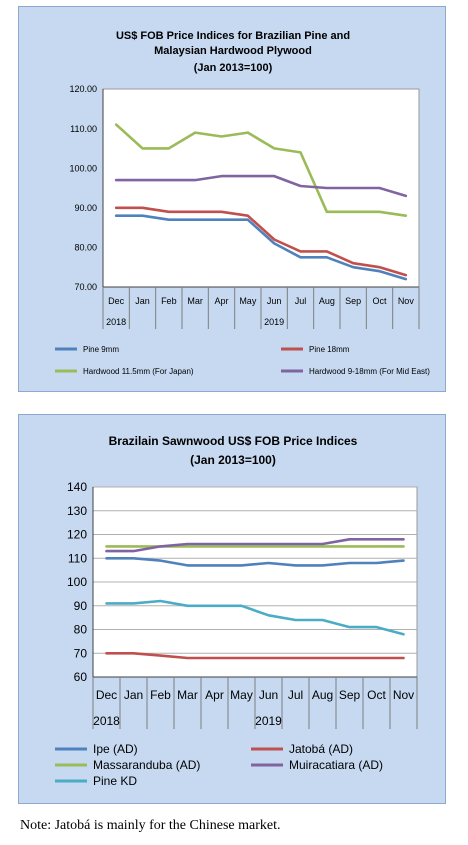  I want to click on plywood-y-tick-label: 80.00, so click(85, 248).